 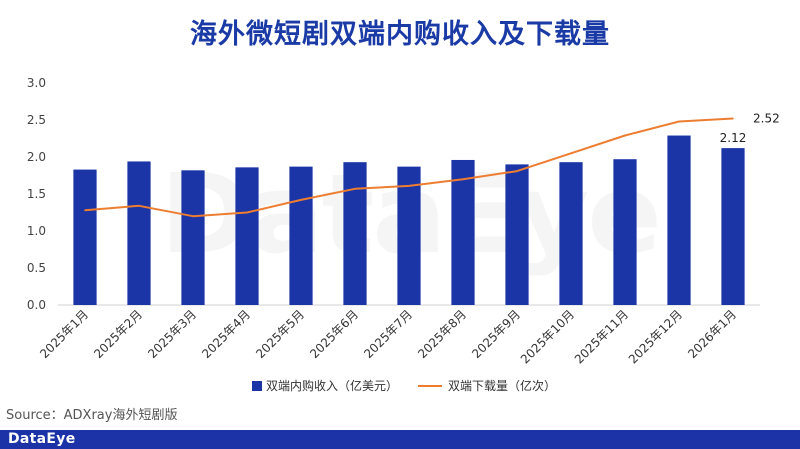 What do you see at coordinates (496, 334) in the screenshot?
I see `x-tick-label: 2025年9月` at bounding box center [496, 334].